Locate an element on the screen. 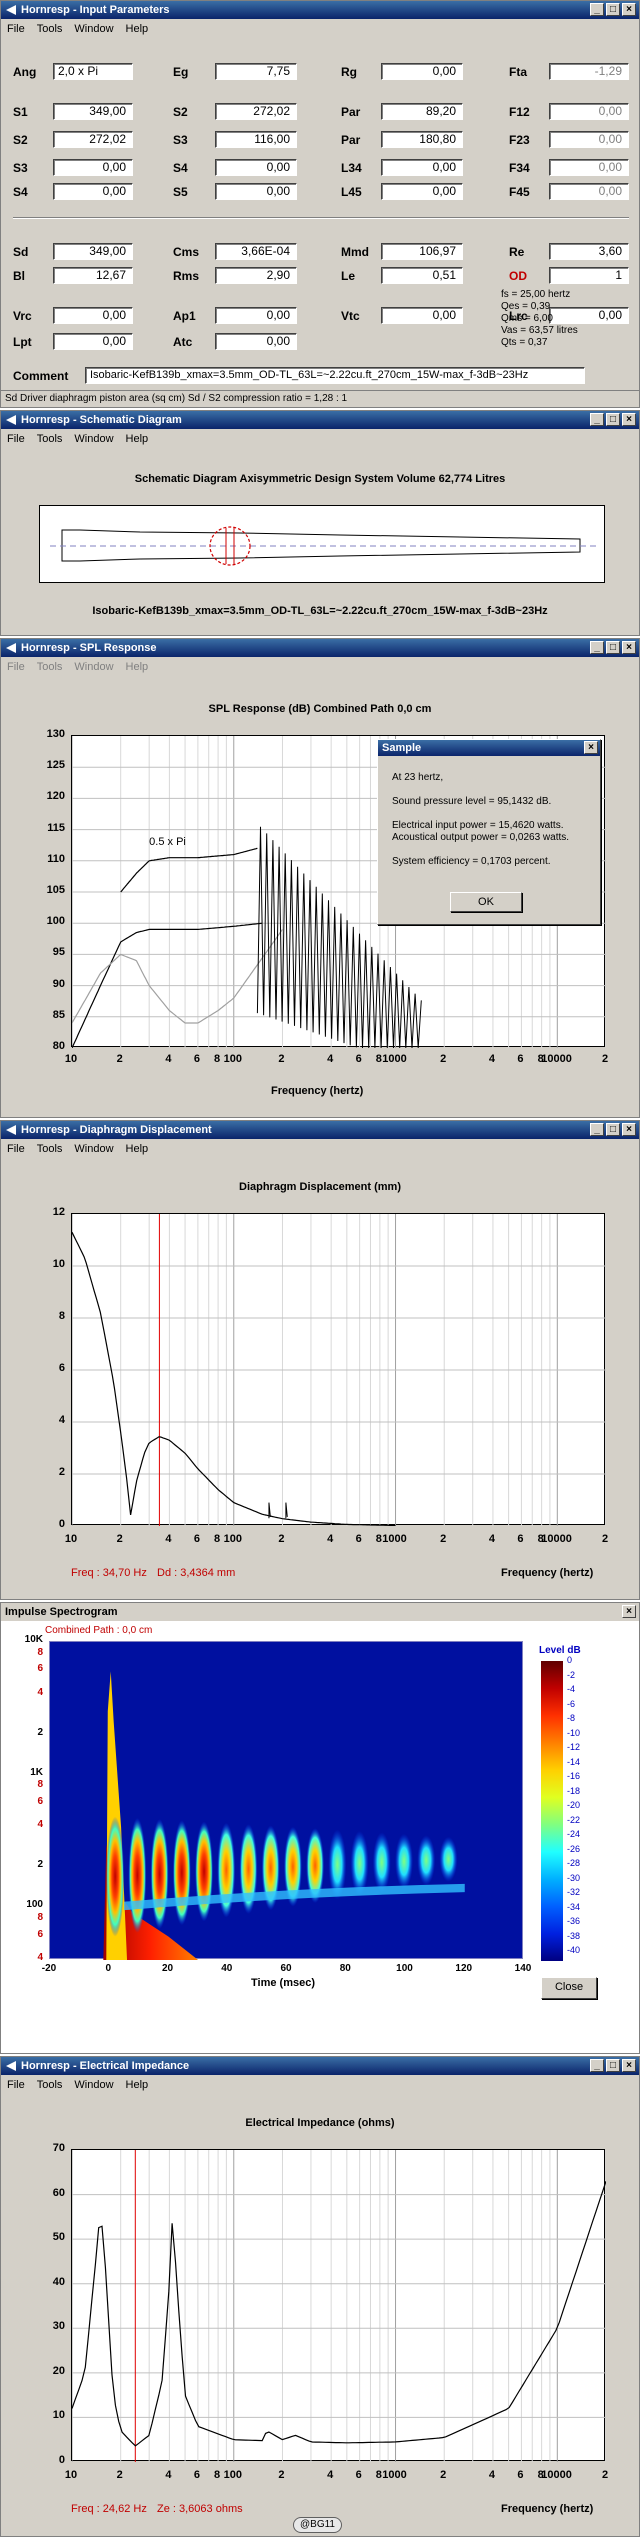 The width and height of the screenshot is (640, 2537). param-field-vtc: 0,00 is located at coordinates (422, 315).